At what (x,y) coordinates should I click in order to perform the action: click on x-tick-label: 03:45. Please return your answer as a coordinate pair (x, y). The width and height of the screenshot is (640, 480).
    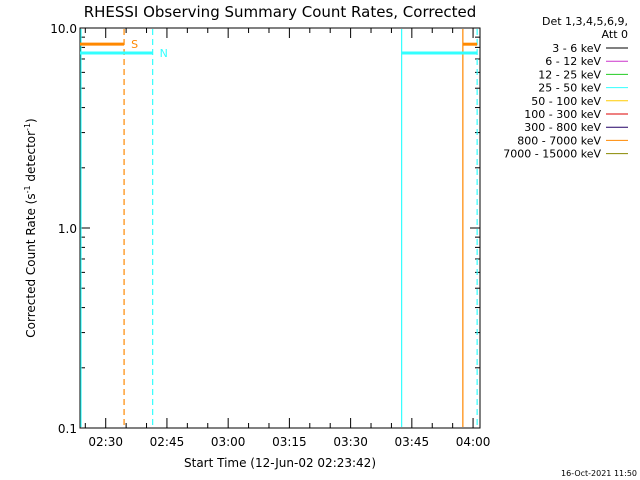
    Looking at the image, I should click on (412, 442).